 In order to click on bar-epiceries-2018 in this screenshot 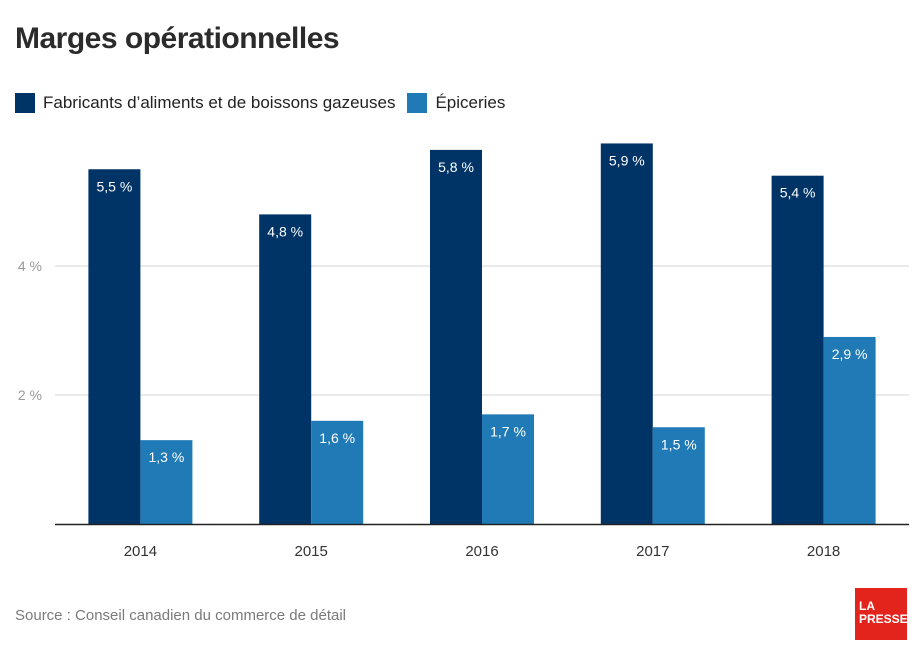, I will do `click(849, 430)`.